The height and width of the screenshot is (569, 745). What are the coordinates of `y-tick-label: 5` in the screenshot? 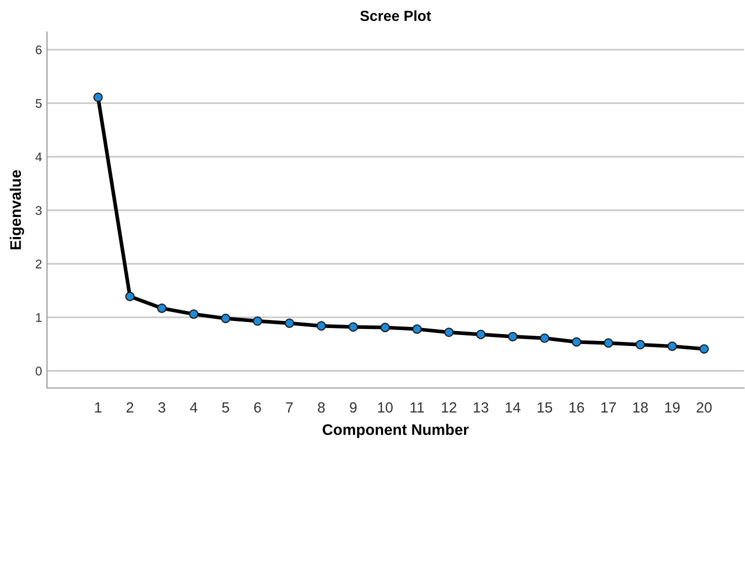 It's located at (39, 103).